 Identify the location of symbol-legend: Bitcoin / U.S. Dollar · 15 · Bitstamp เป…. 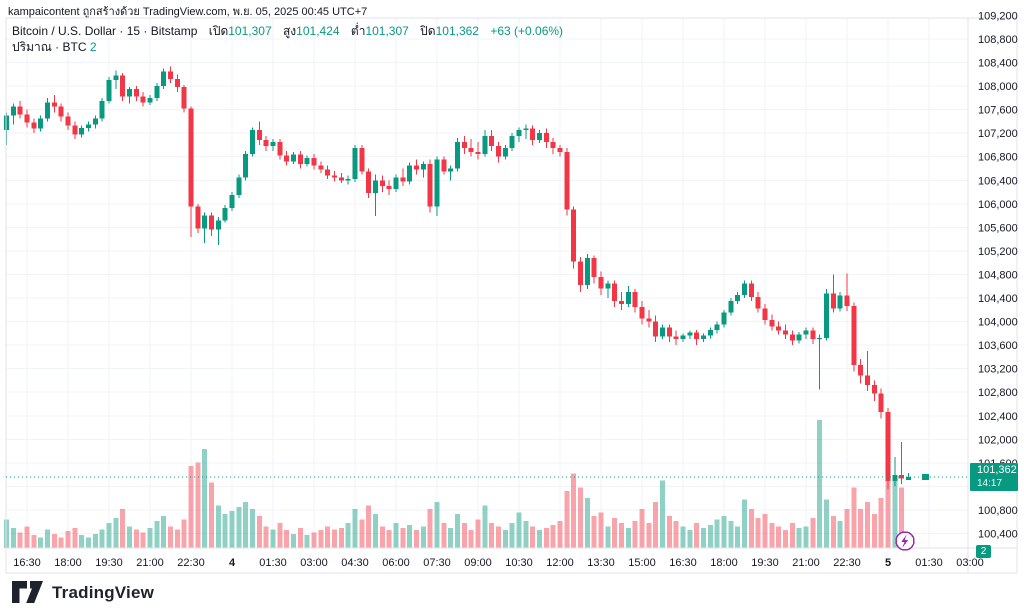
(287, 31).